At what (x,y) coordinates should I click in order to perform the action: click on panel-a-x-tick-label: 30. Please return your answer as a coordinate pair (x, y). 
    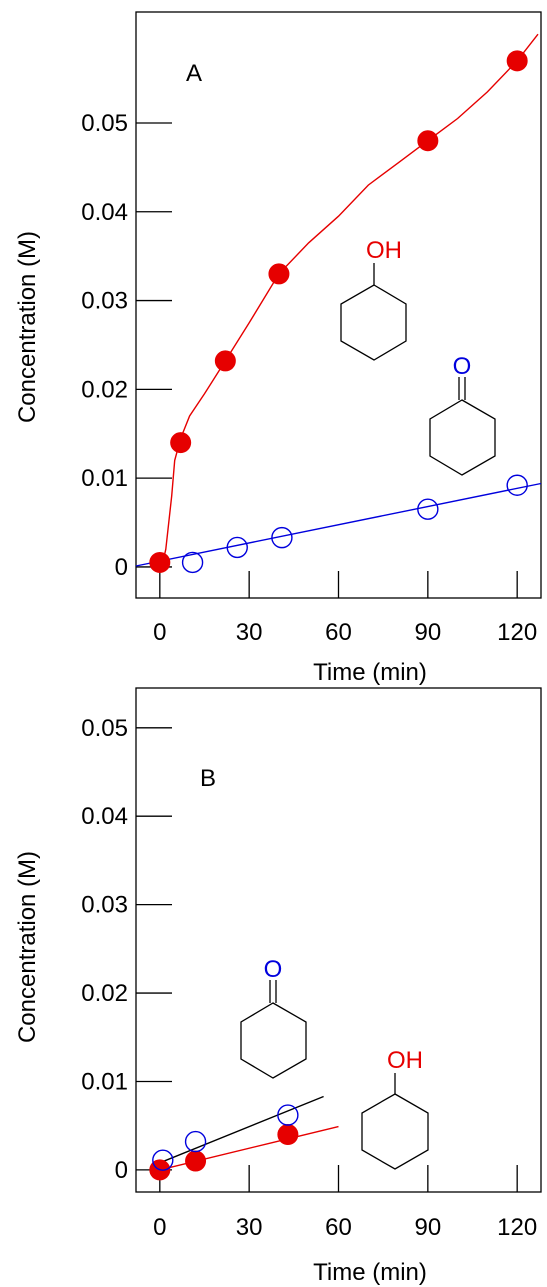
    Looking at the image, I should click on (249, 632).